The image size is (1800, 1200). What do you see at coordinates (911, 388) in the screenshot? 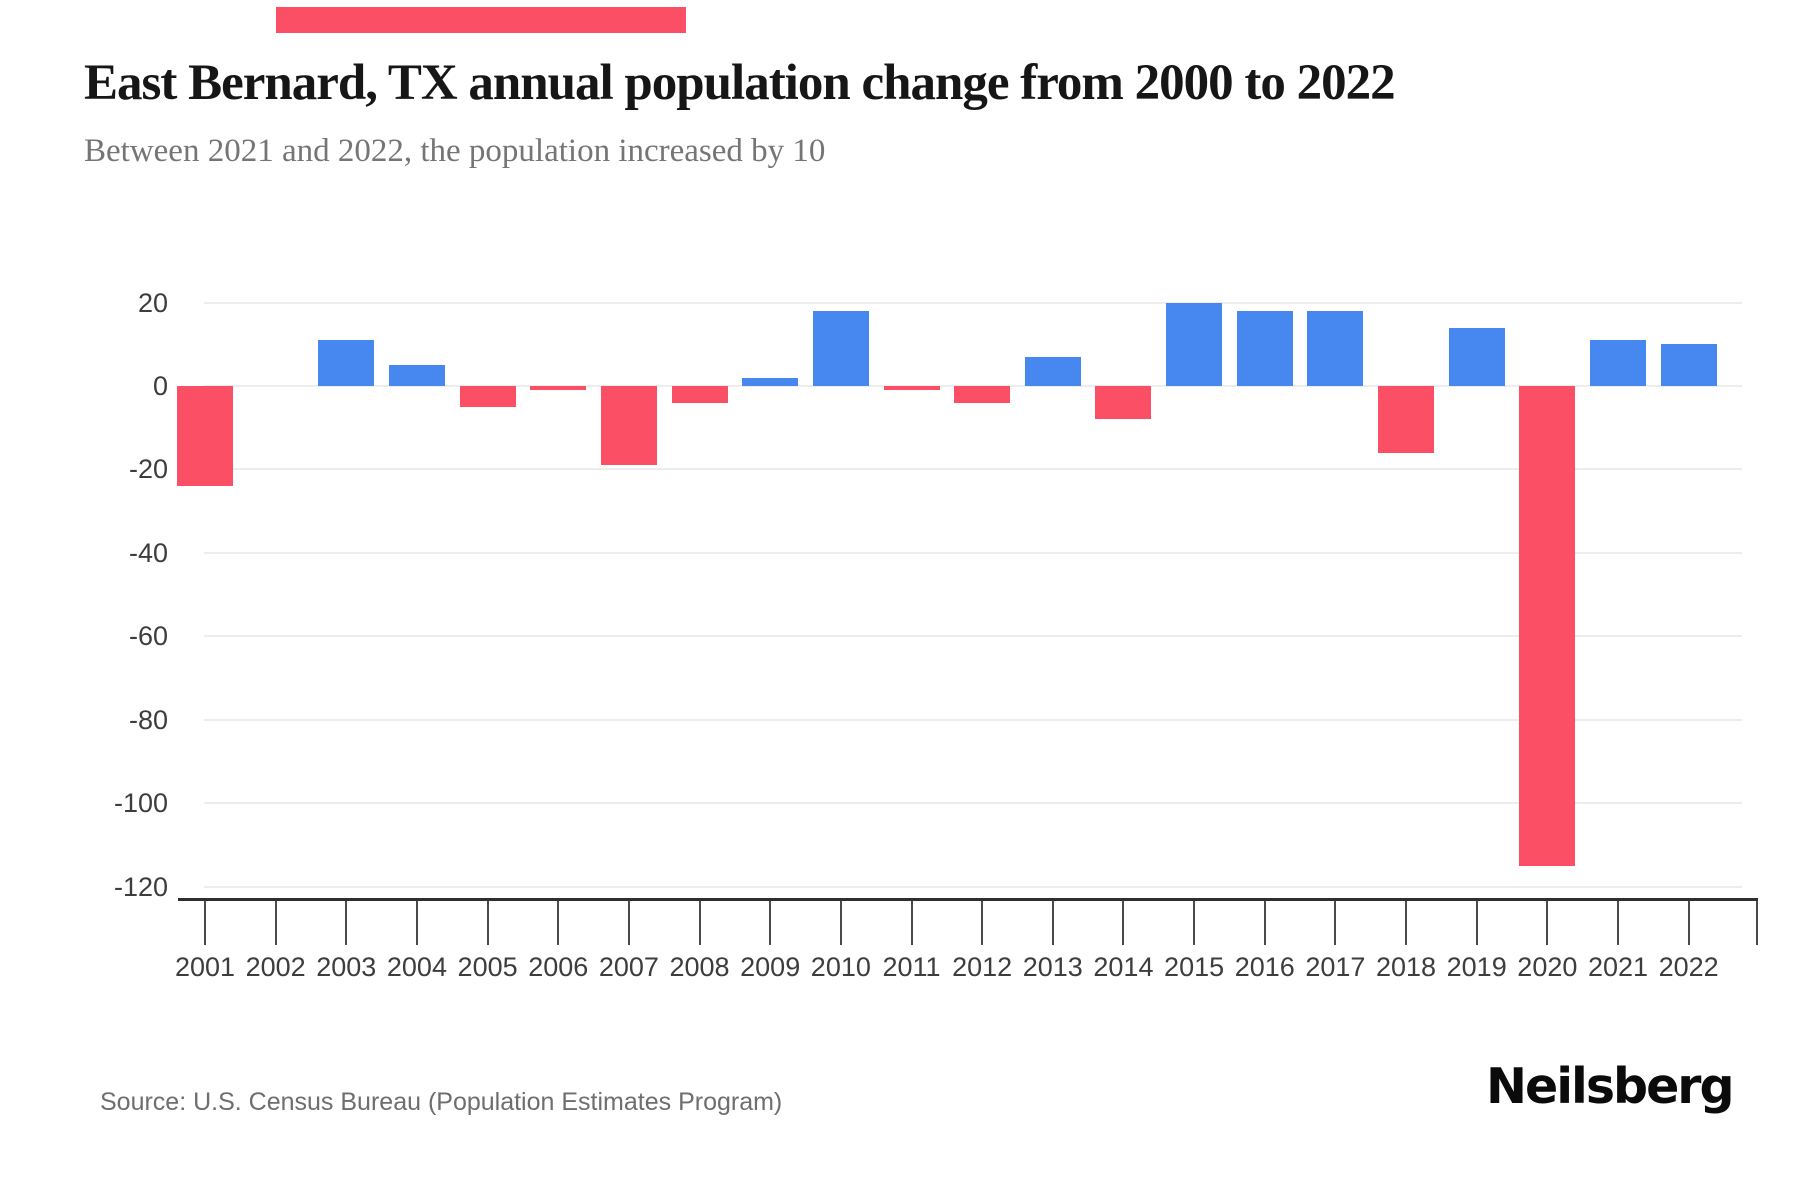
I see `bar-2011` at bounding box center [911, 388].